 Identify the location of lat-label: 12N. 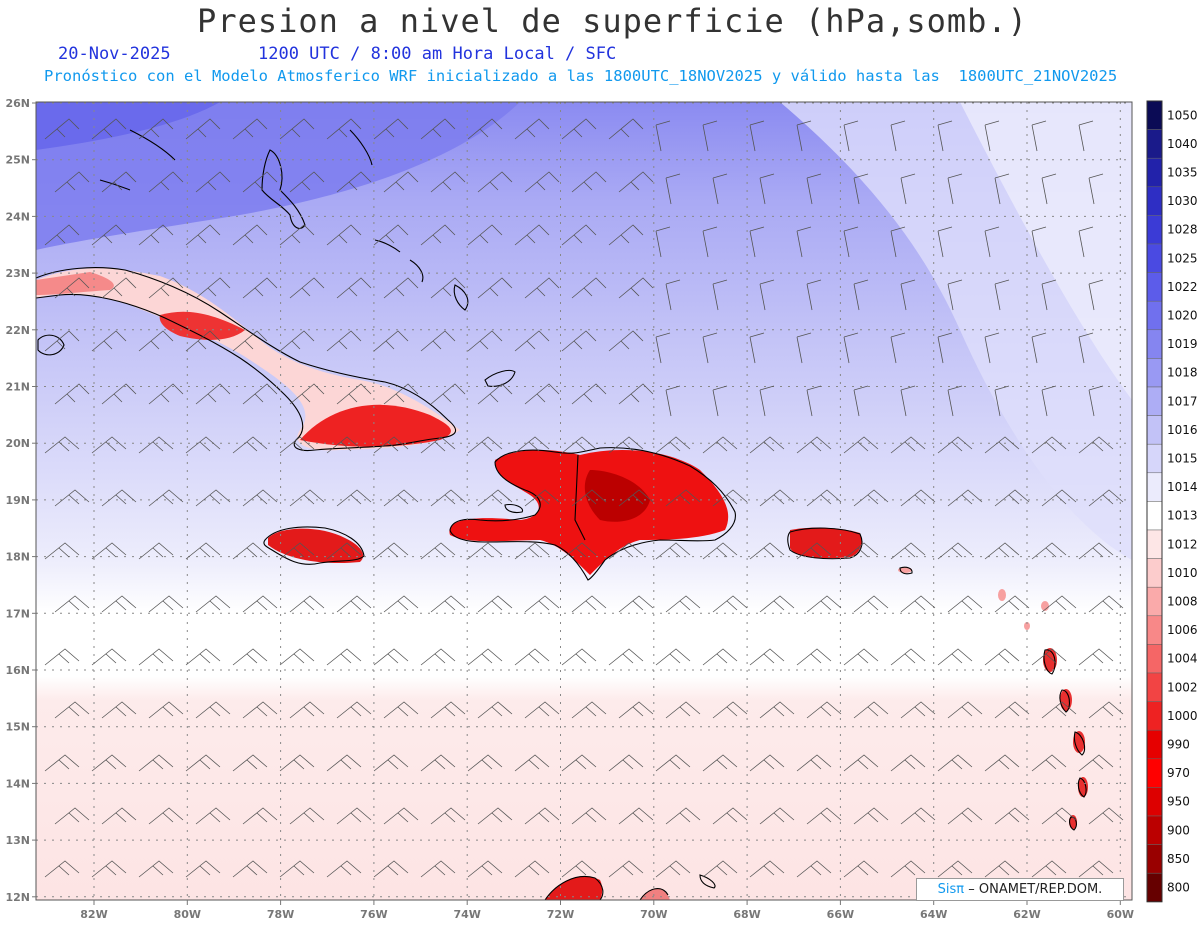
(17, 897).